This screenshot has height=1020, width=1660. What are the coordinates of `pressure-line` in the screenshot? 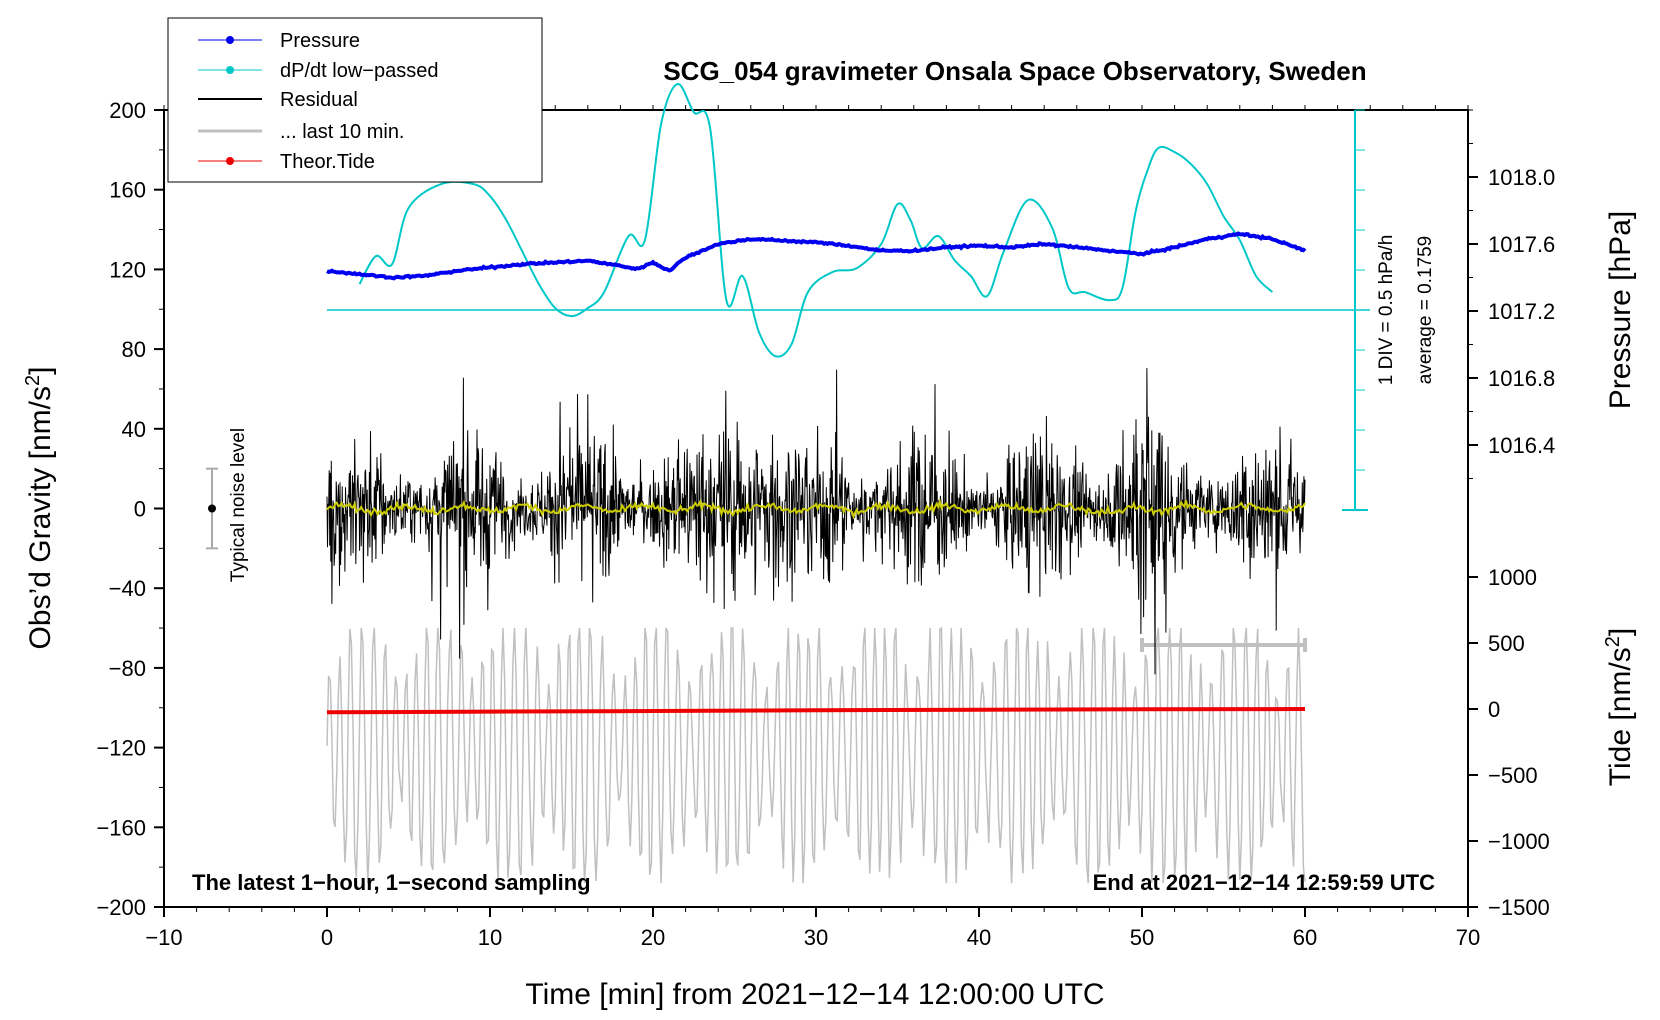 It's located at (816, 256).